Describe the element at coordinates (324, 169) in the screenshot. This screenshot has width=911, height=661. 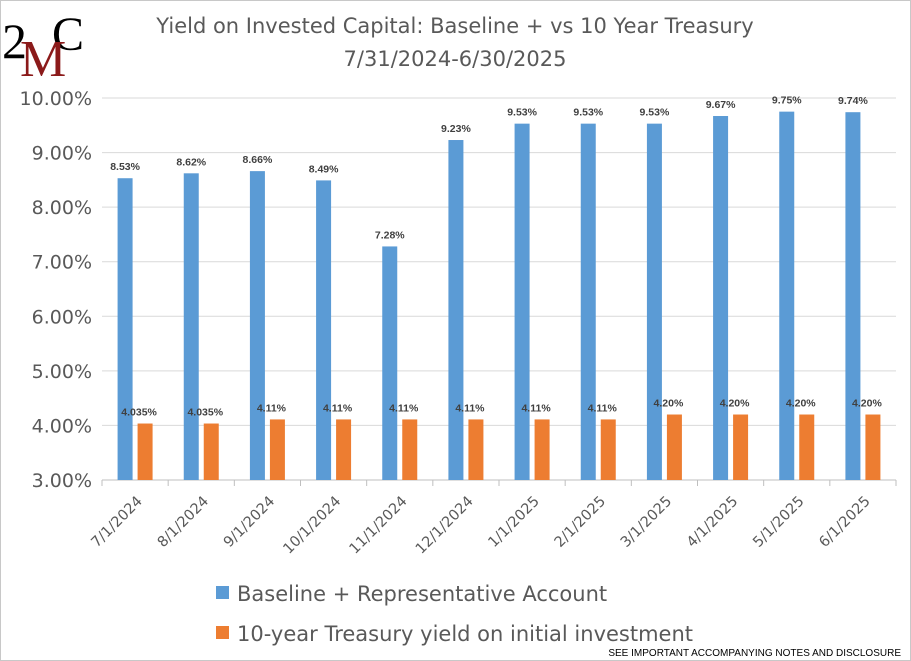
I see `data-label-baseline: 8.49%` at that location.